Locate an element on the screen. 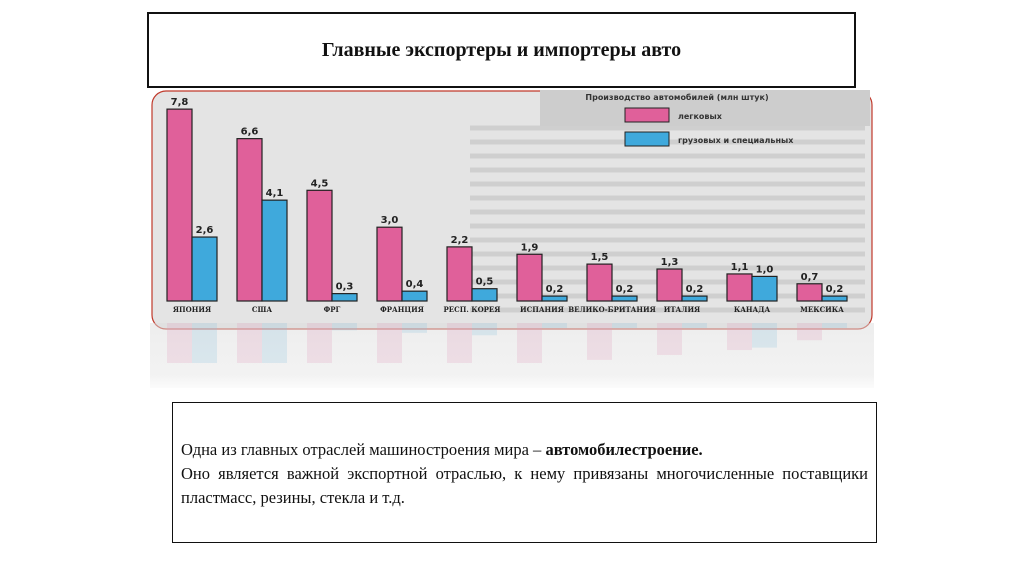  description-highlight: автомобилестроение. is located at coordinates (624, 449).